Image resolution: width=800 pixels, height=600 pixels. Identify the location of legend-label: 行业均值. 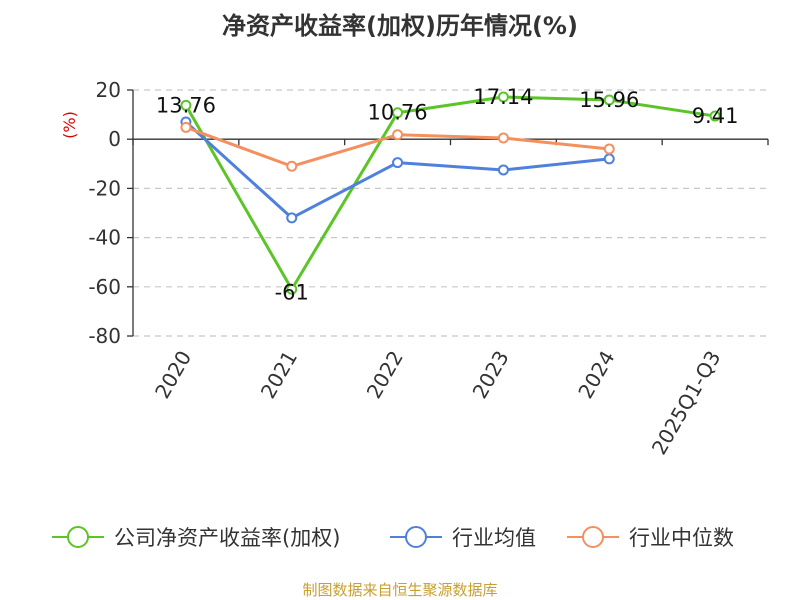
(494, 538).